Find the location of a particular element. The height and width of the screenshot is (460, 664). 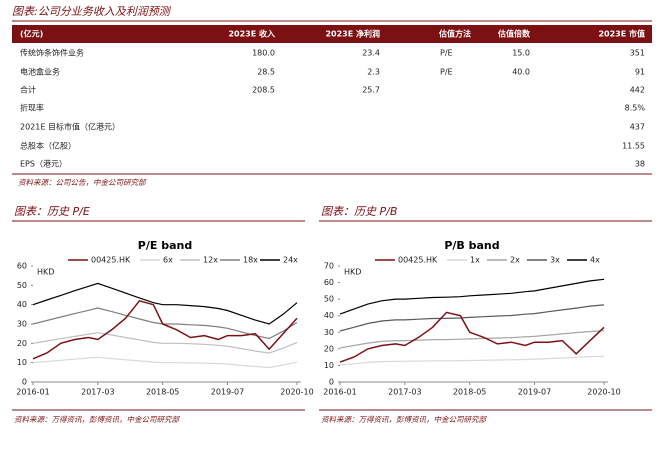

table-cell: 2021E 目标市值（亿港元） is located at coordinates (70, 127).